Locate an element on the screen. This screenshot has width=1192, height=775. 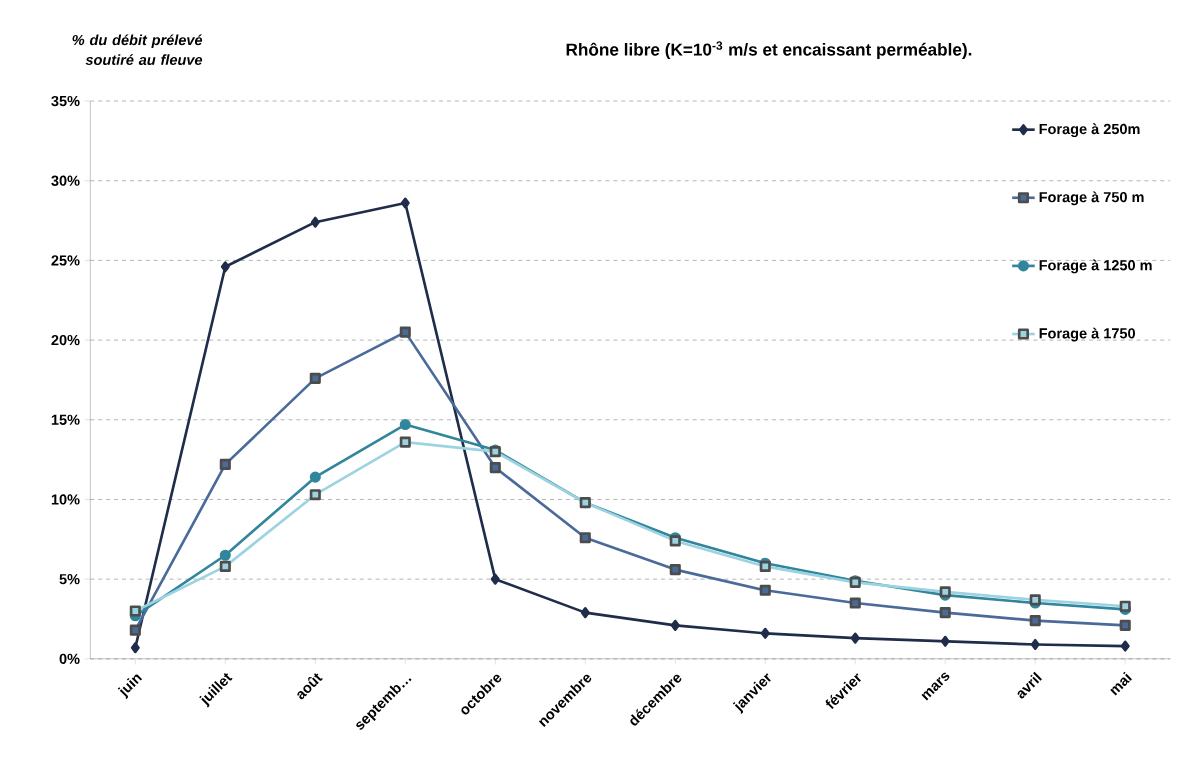
legend-label: Forage à 1750 is located at coordinates (1087, 334).